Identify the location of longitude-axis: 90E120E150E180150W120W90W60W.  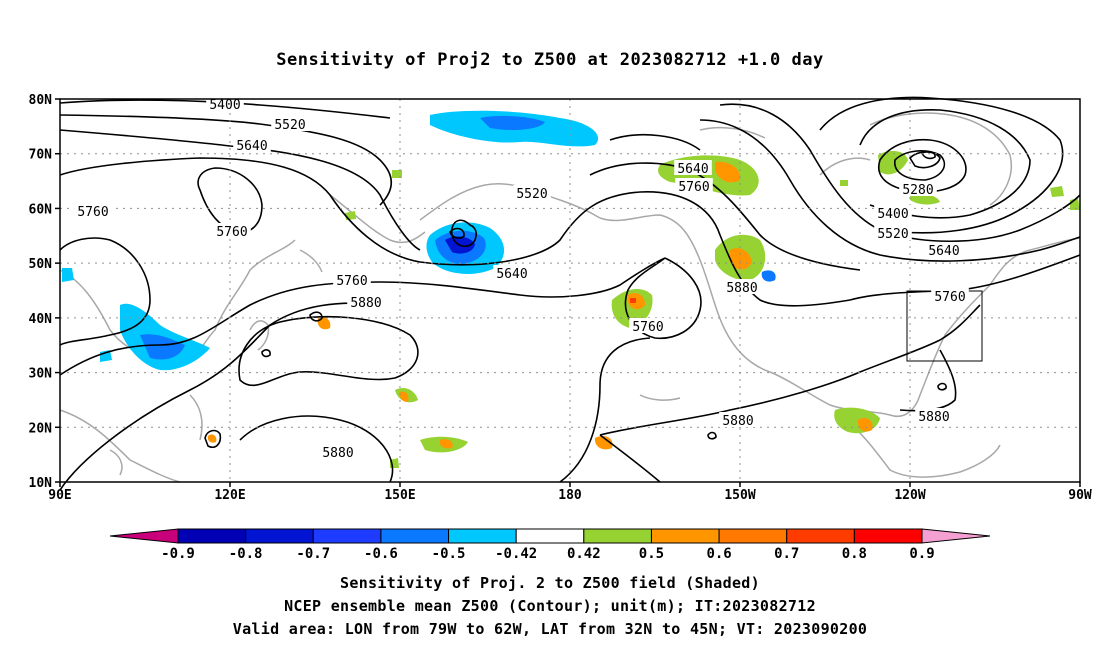
(570, 492).